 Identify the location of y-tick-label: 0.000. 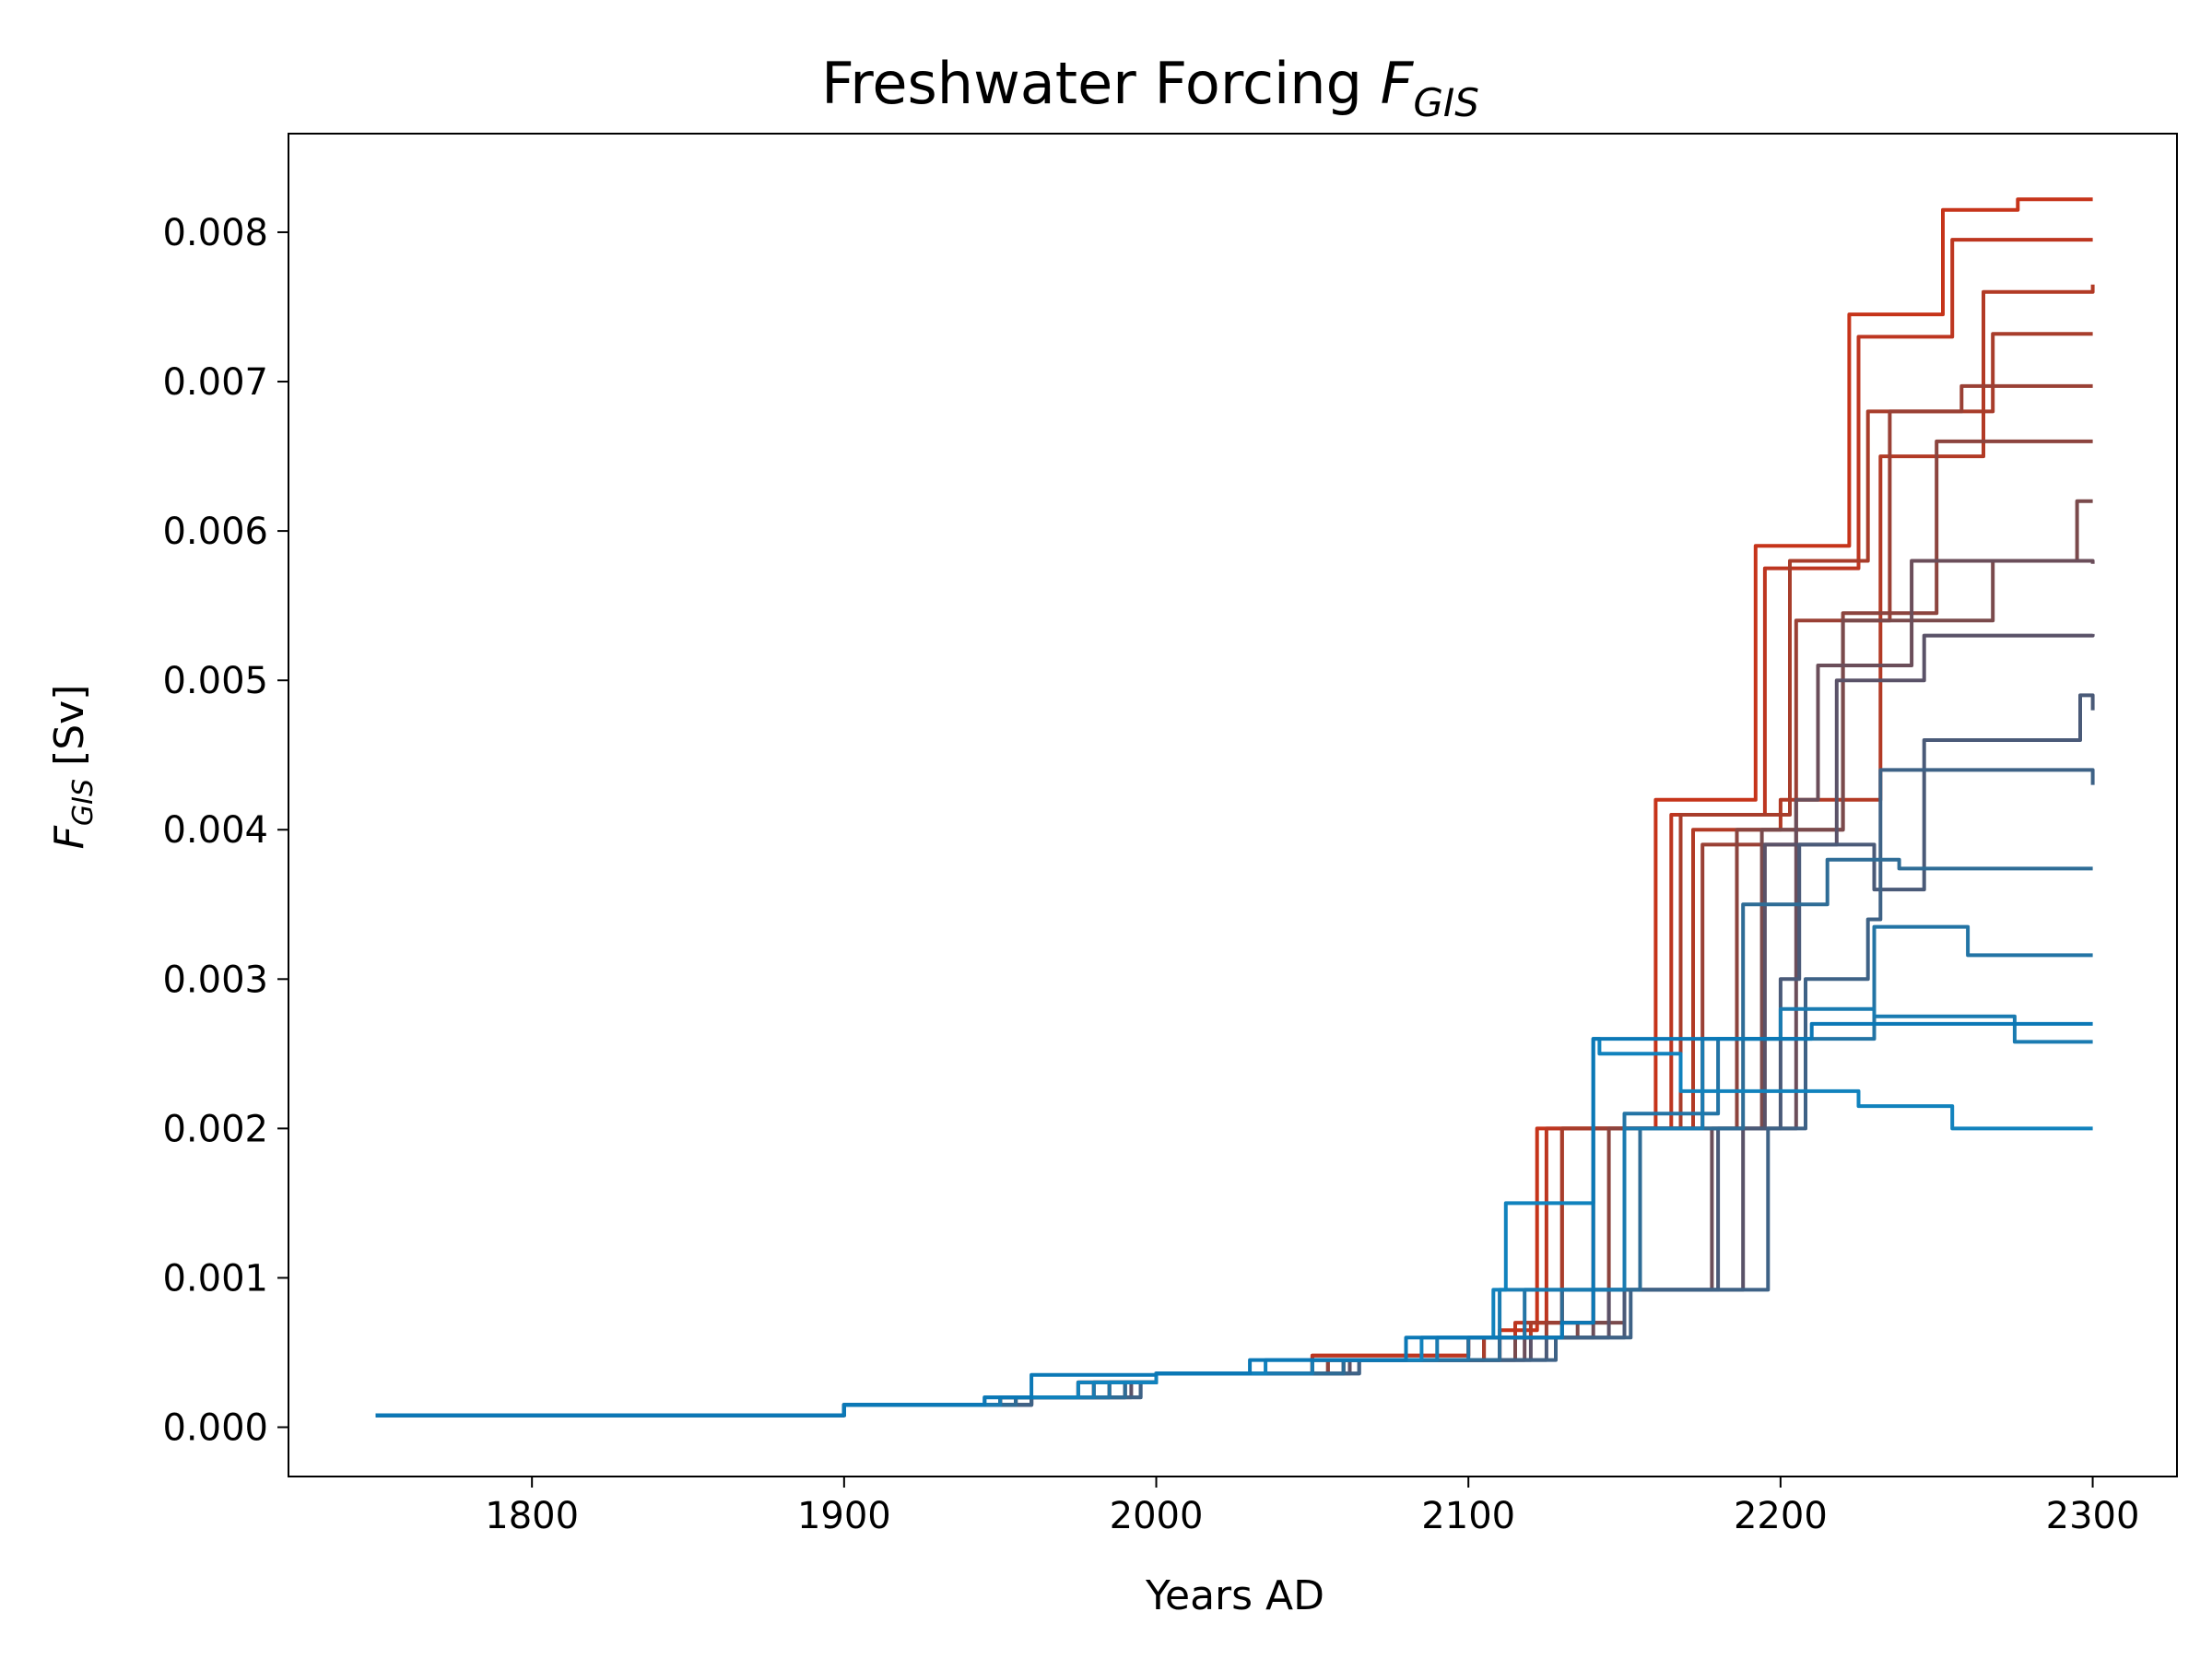
(215, 1428).